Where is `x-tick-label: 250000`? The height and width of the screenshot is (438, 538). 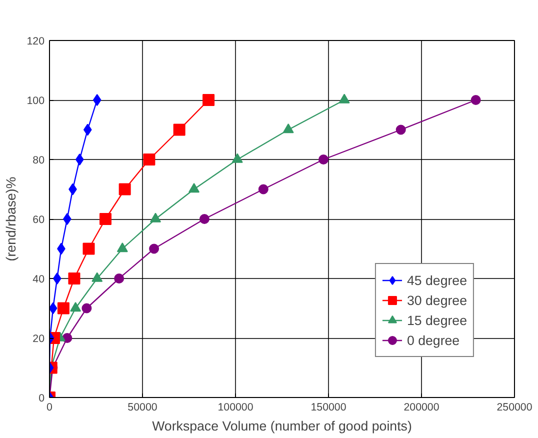
x-tick-label: 250000 is located at coordinates (514, 408).